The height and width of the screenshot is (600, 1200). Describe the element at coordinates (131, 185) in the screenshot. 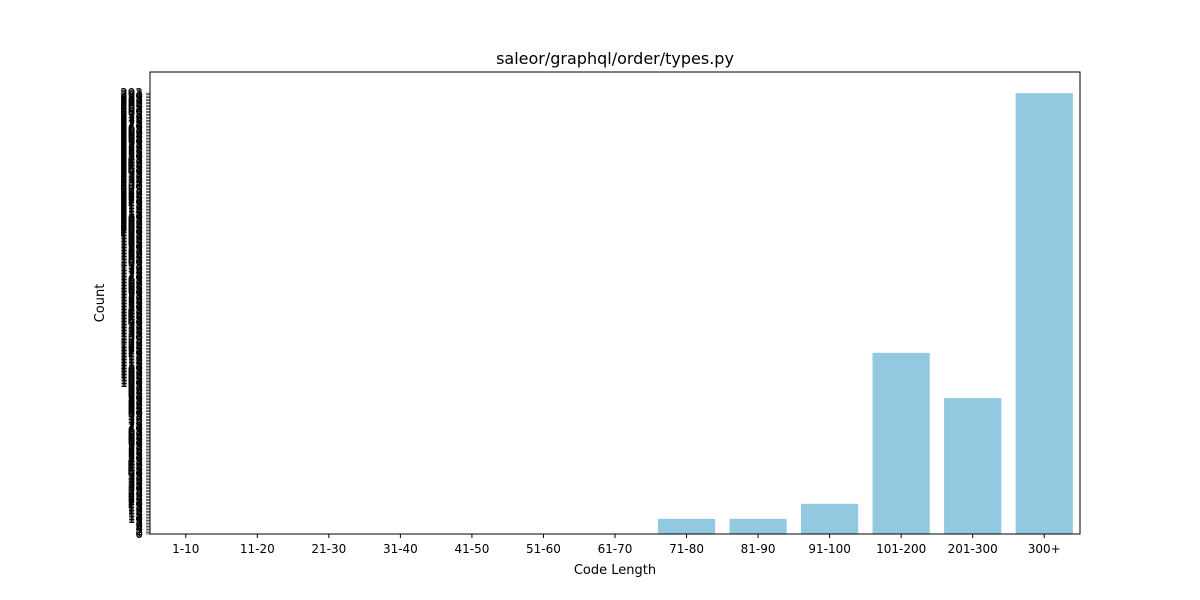

I see `y-tick-label: 231` at that location.